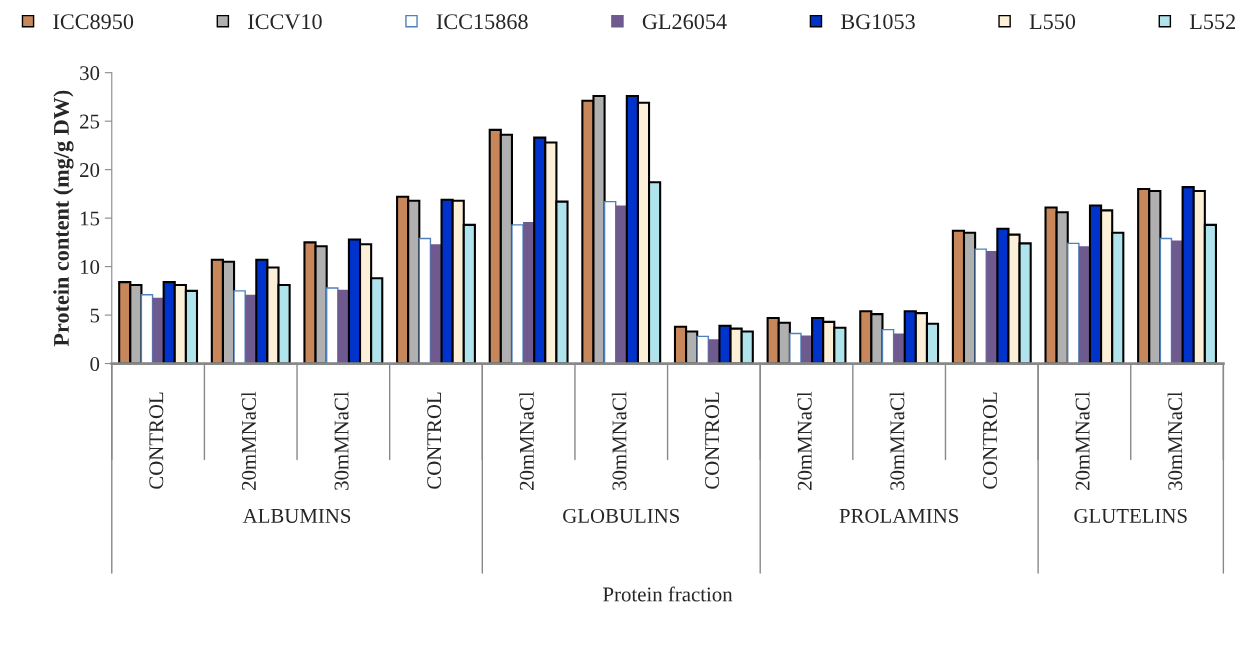  Describe the element at coordinates (93, 22) in the screenshot. I see `legend-label: ICC8950` at that location.